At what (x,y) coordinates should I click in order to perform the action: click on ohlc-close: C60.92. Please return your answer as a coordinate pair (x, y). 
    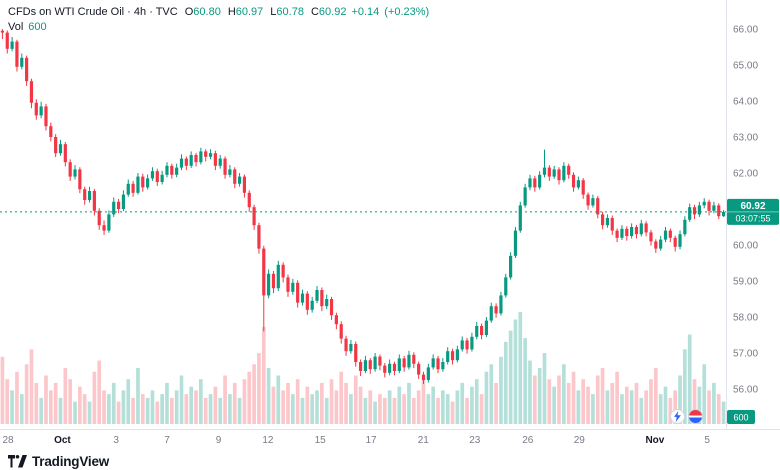
    Looking at the image, I should click on (328, 12).